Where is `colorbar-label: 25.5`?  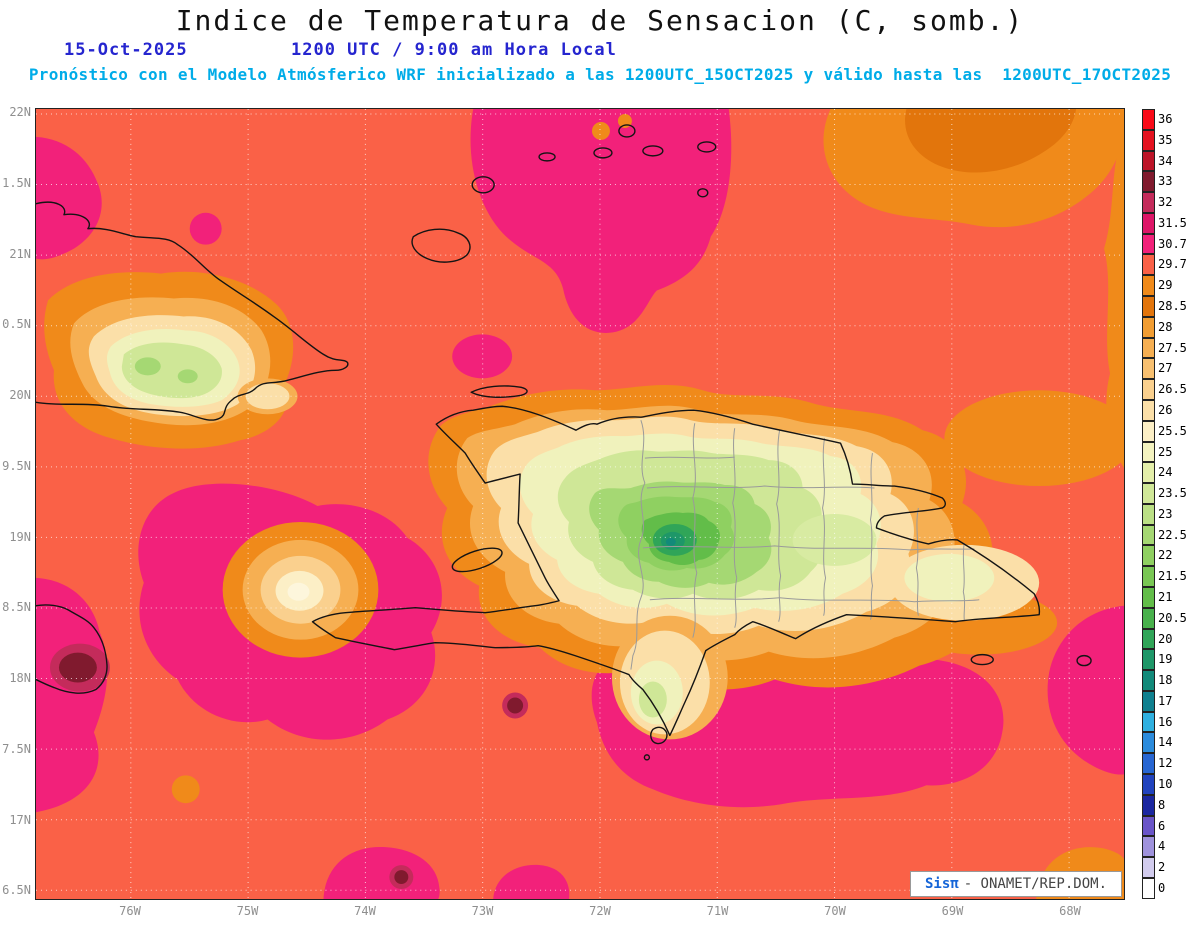
colorbar-label: 25.5 is located at coordinates (1172, 430).